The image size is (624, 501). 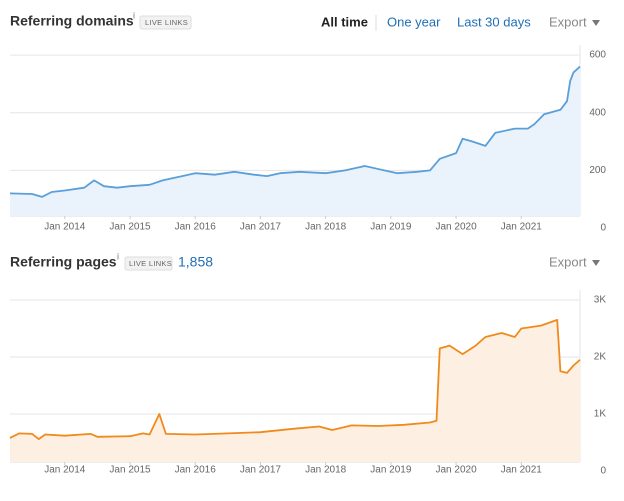 I want to click on y-tick-label: 2K, so click(x=600, y=357).